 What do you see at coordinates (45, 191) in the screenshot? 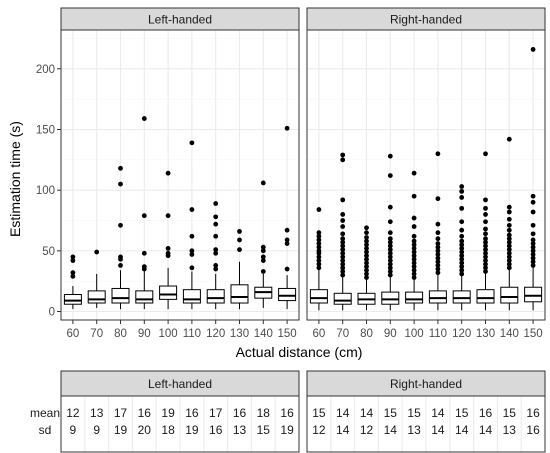
I see `y-tick-label: 100` at bounding box center [45, 191].